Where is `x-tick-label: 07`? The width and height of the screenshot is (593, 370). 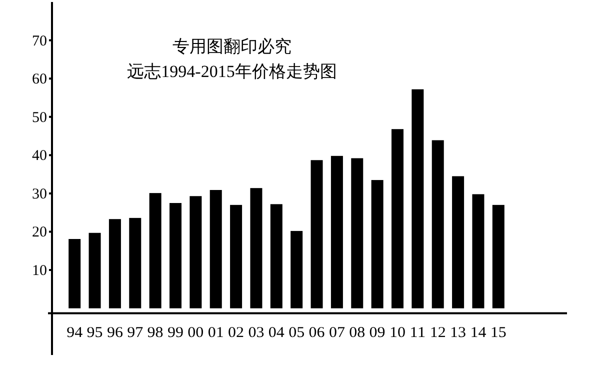
x-tick-label: 07 is located at coordinates (337, 333).